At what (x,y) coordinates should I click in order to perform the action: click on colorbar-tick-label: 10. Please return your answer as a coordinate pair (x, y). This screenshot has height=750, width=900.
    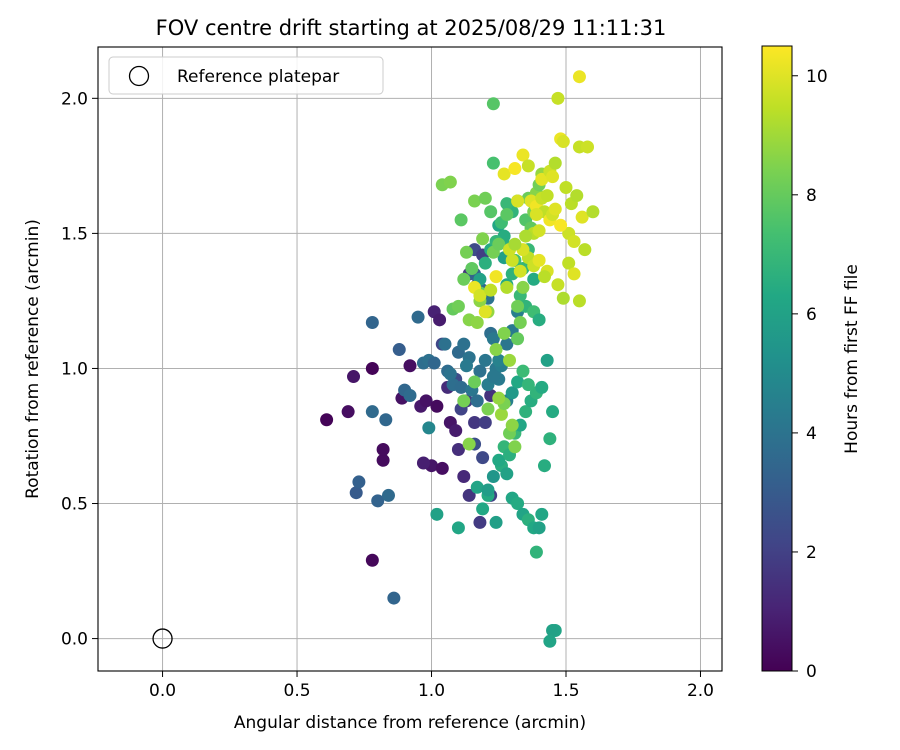
    Looking at the image, I should click on (817, 77).